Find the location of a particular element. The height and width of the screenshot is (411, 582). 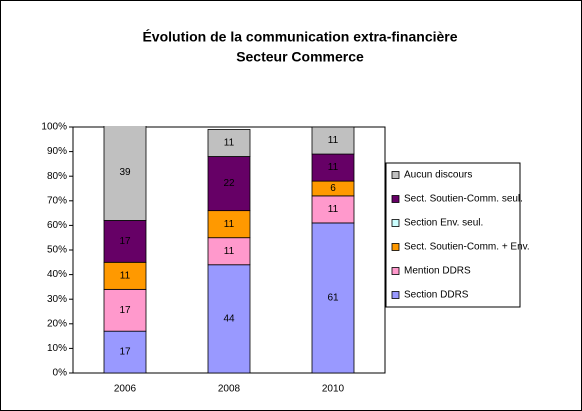

y-tick-label: 40% is located at coordinates (57, 274).